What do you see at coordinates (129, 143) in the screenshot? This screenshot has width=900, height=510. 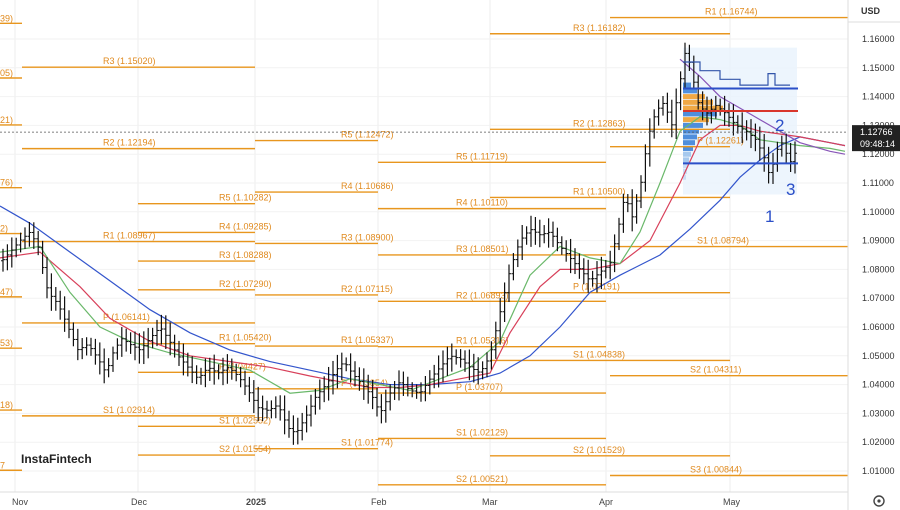 I see `pivot-label: R2 (1.12194)` at bounding box center [129, 143].